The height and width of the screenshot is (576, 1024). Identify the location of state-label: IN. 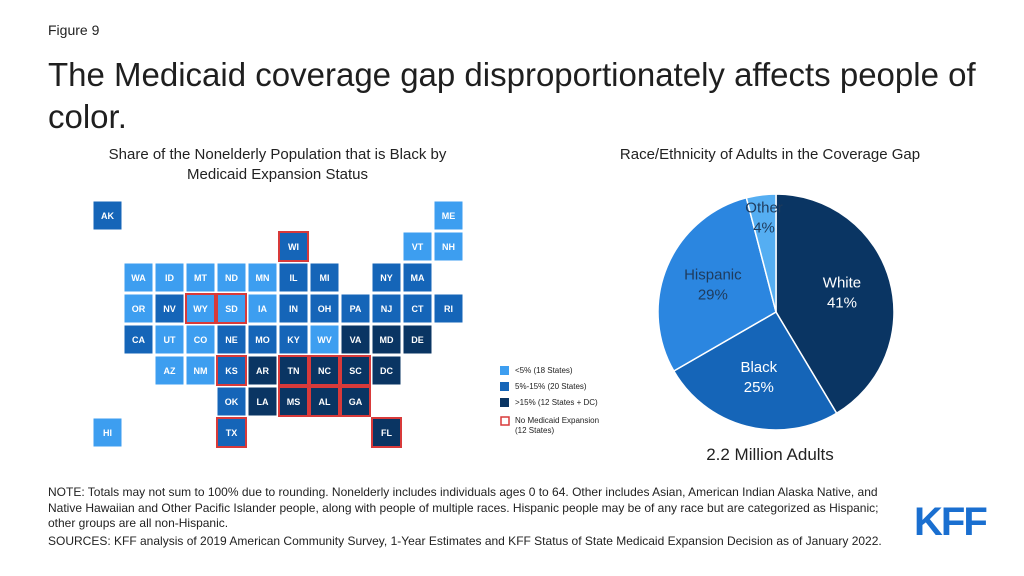
(293, 309).